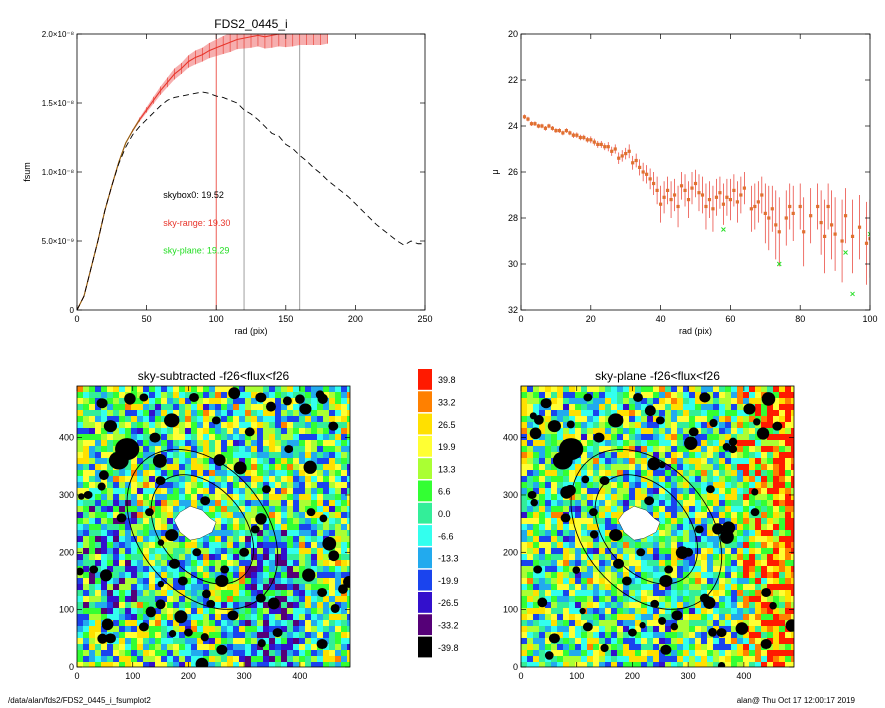 Image resolution: width=885 pixels, height=708 pixels. I want to click on x-tick-label: 100, so click(216, 319).